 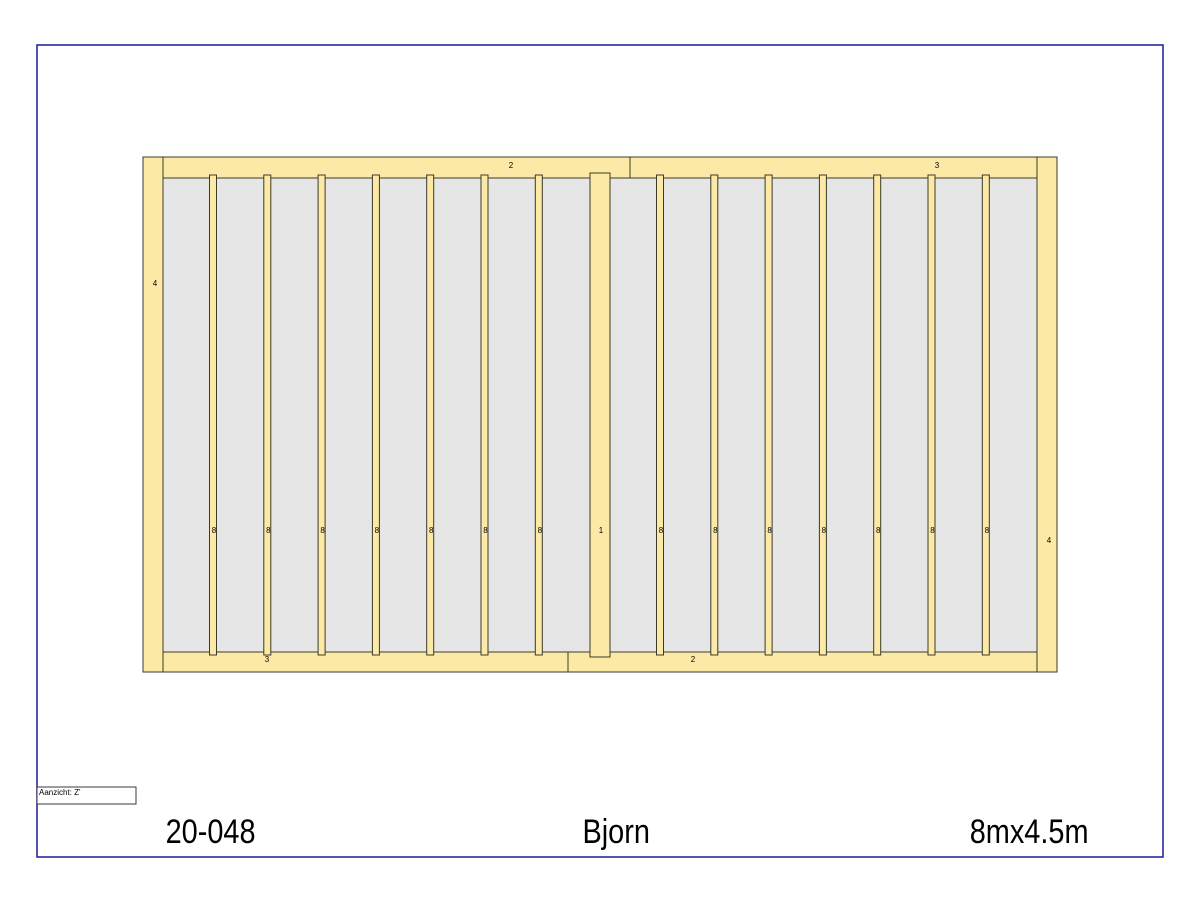 I want to click on top-right-beam, so click(x=833, y=167).